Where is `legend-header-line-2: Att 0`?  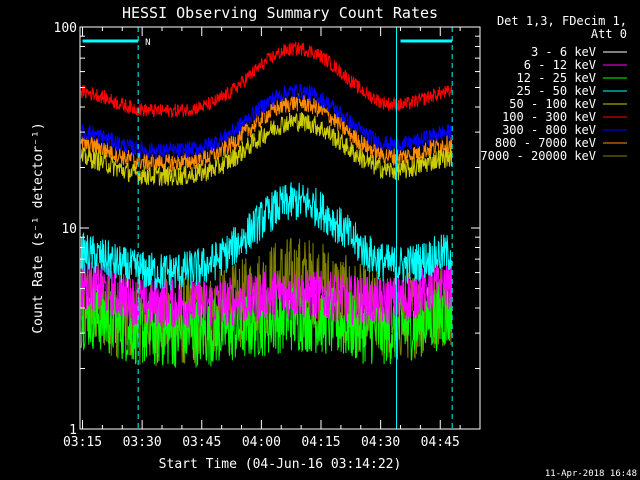 legend-header-line-2: Att 0 is located at coordinates (609, 34).